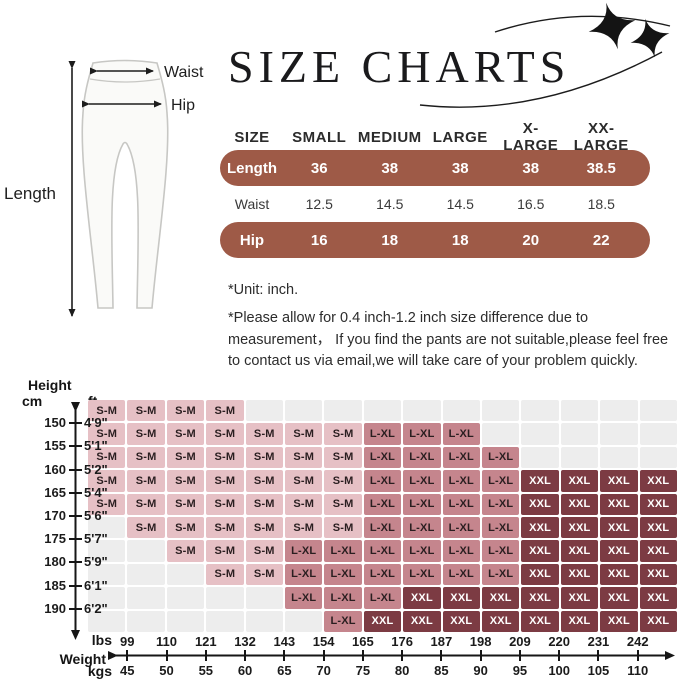 The width and height of the screenshot is (679, 679). I want to click on size-value-cell: 14.5, so click(460, 204).